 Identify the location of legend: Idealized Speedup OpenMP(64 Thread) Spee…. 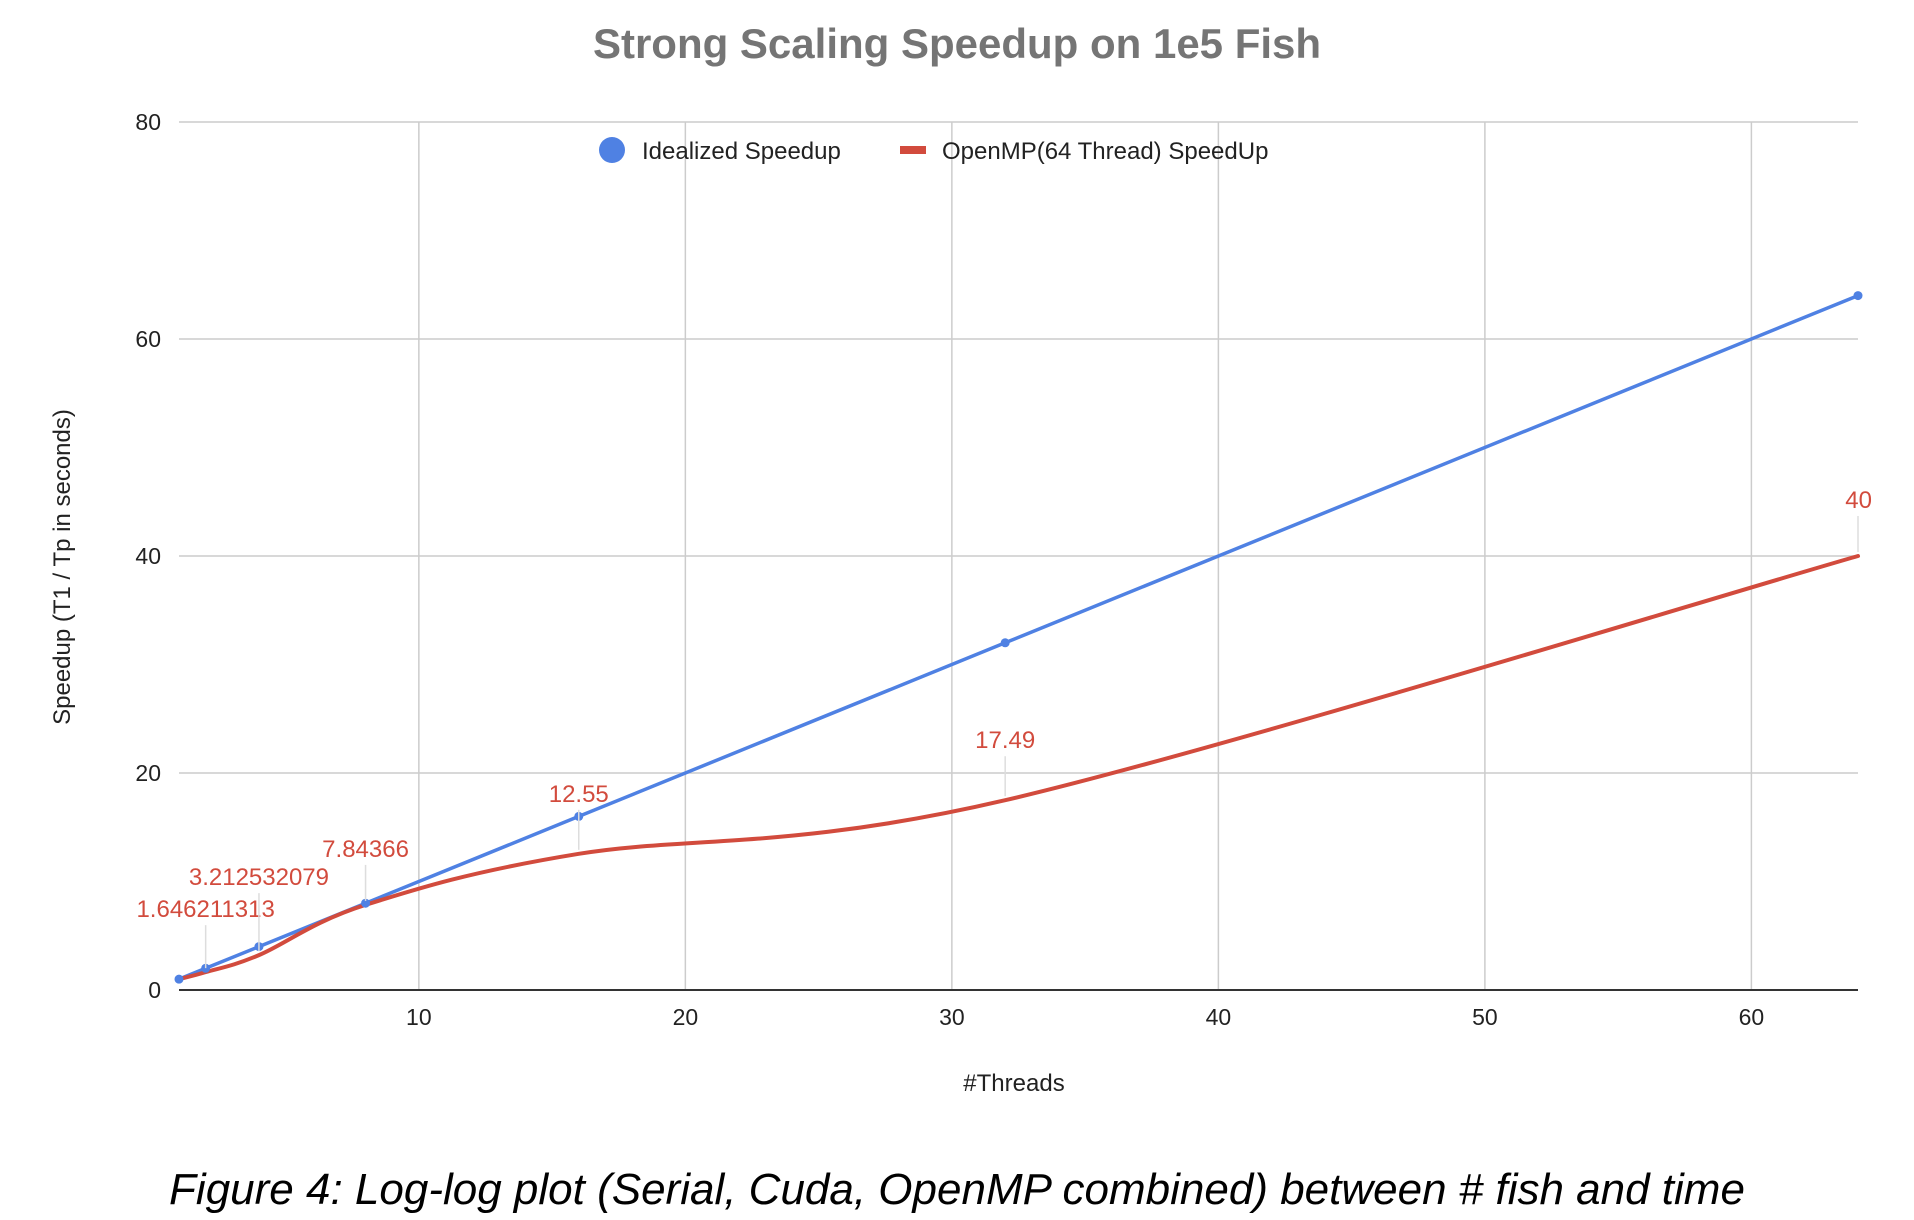
(933, 151).